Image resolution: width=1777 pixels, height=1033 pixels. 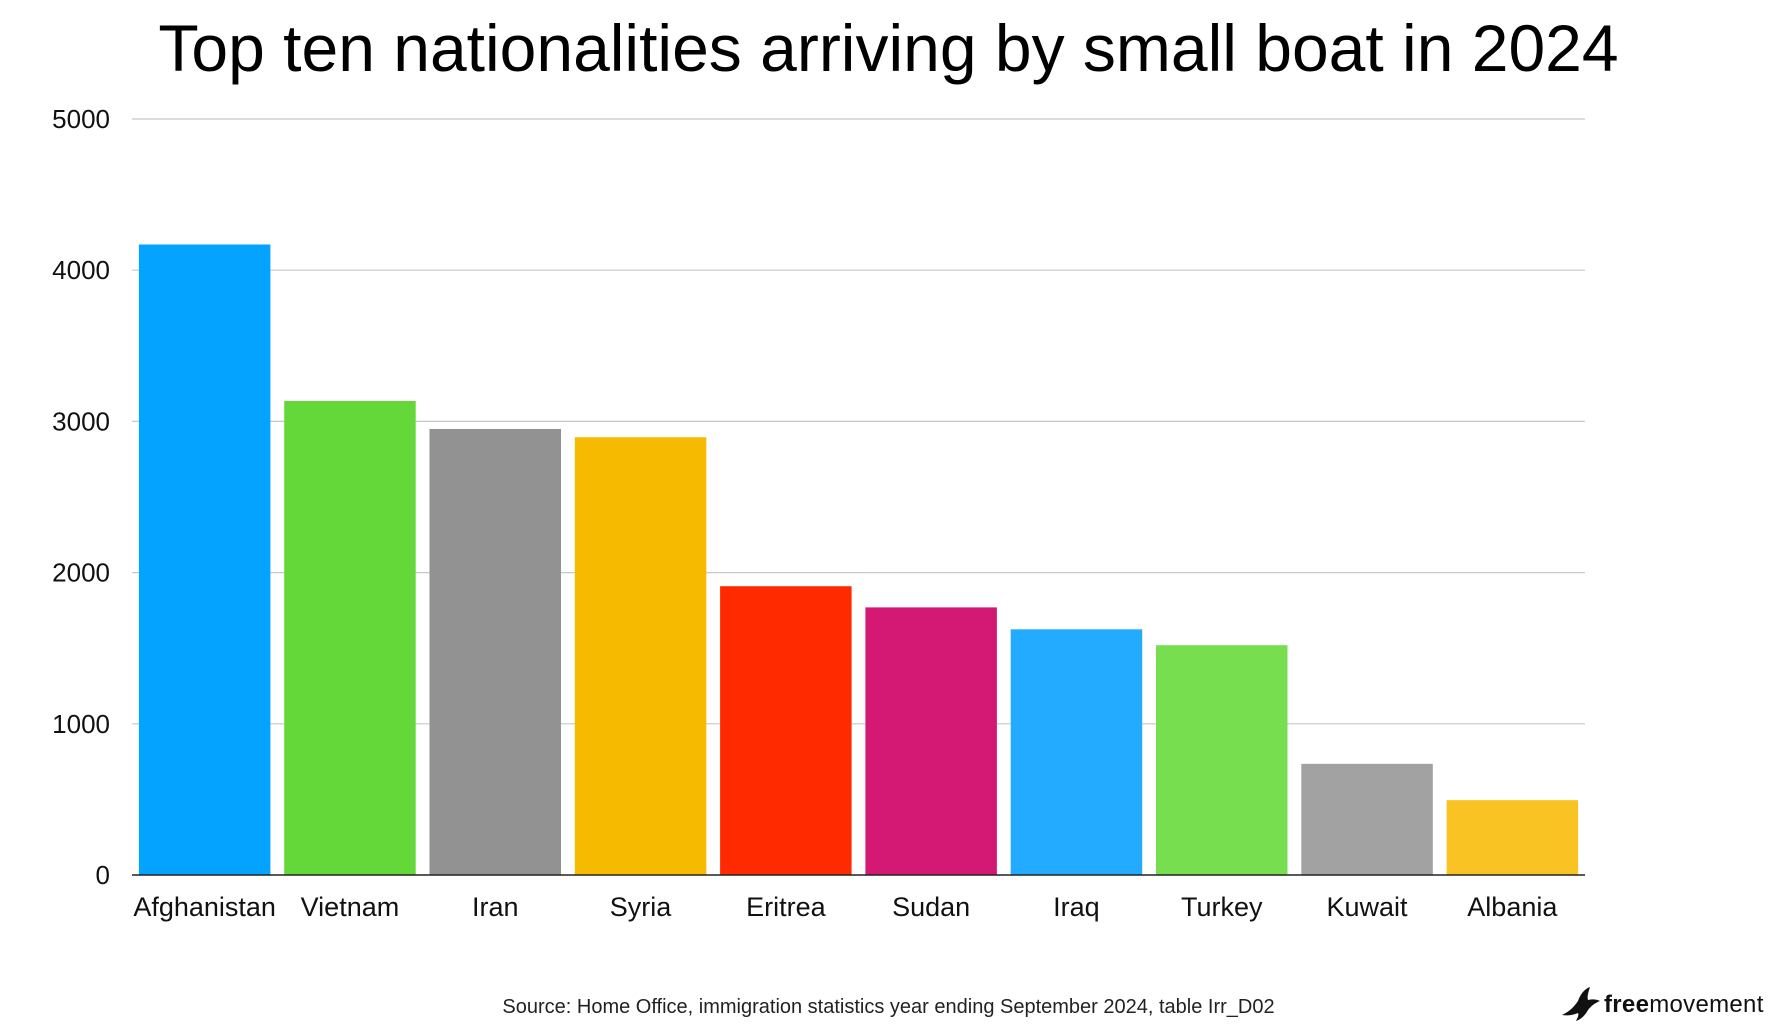 What do you see at coordinates (1222, 760) in the screenshot?
I see `bar-turkey` at bounding box center [1222, 760].